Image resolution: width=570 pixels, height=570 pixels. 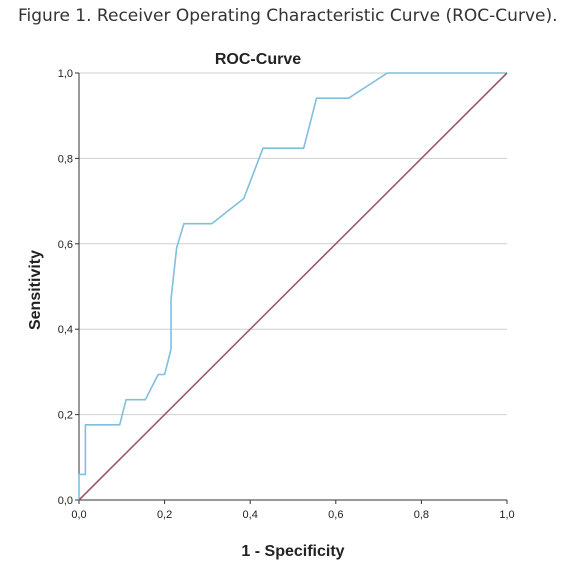 What do you see at coordinates (292, 551) in the screenshot?
I see `x-axis-title: 1 - Specificity` at bounding box center [292, 551].